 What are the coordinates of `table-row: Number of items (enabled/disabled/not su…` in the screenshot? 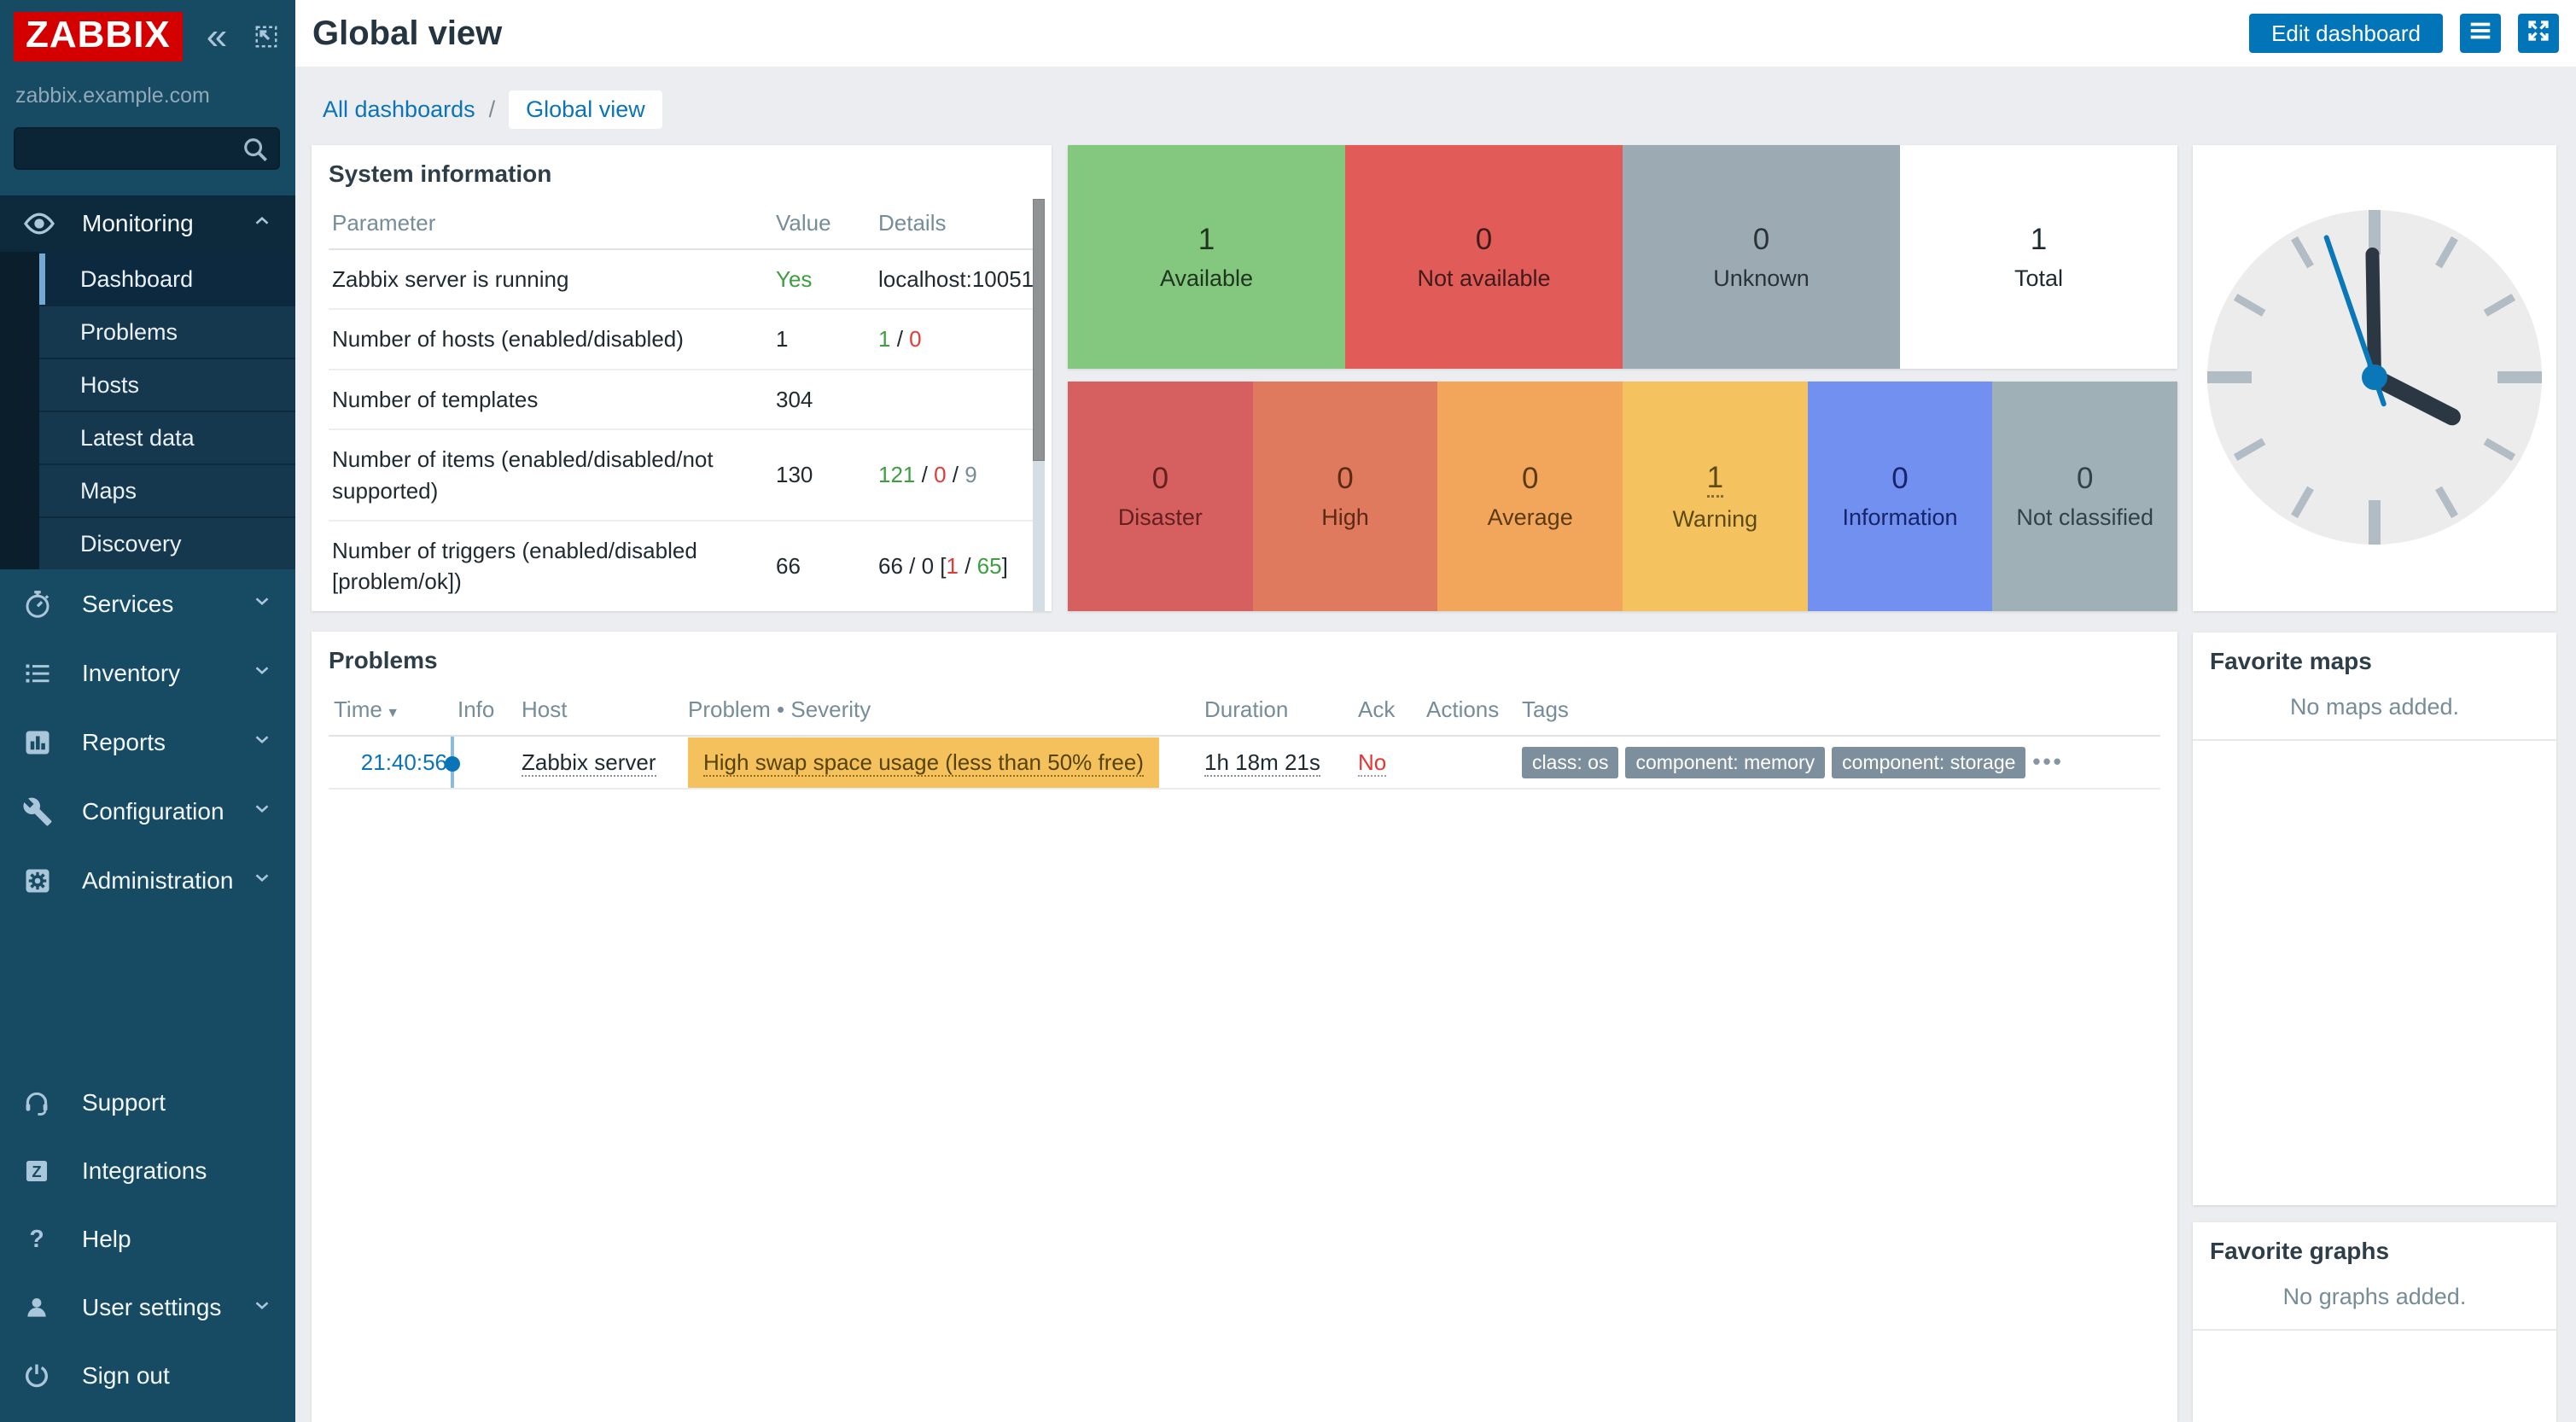 It's located at (681, 475).